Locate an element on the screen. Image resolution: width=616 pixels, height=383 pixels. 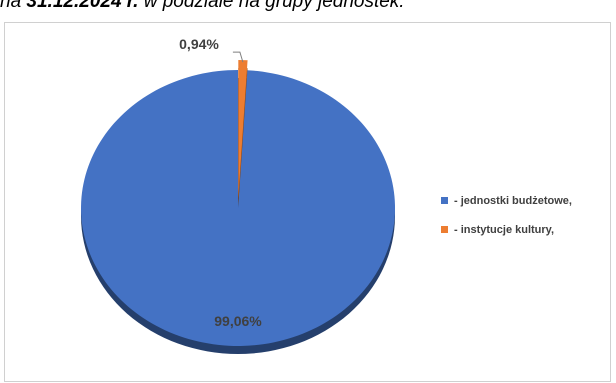
pie-slice-group is located at coordinates (243, 133).